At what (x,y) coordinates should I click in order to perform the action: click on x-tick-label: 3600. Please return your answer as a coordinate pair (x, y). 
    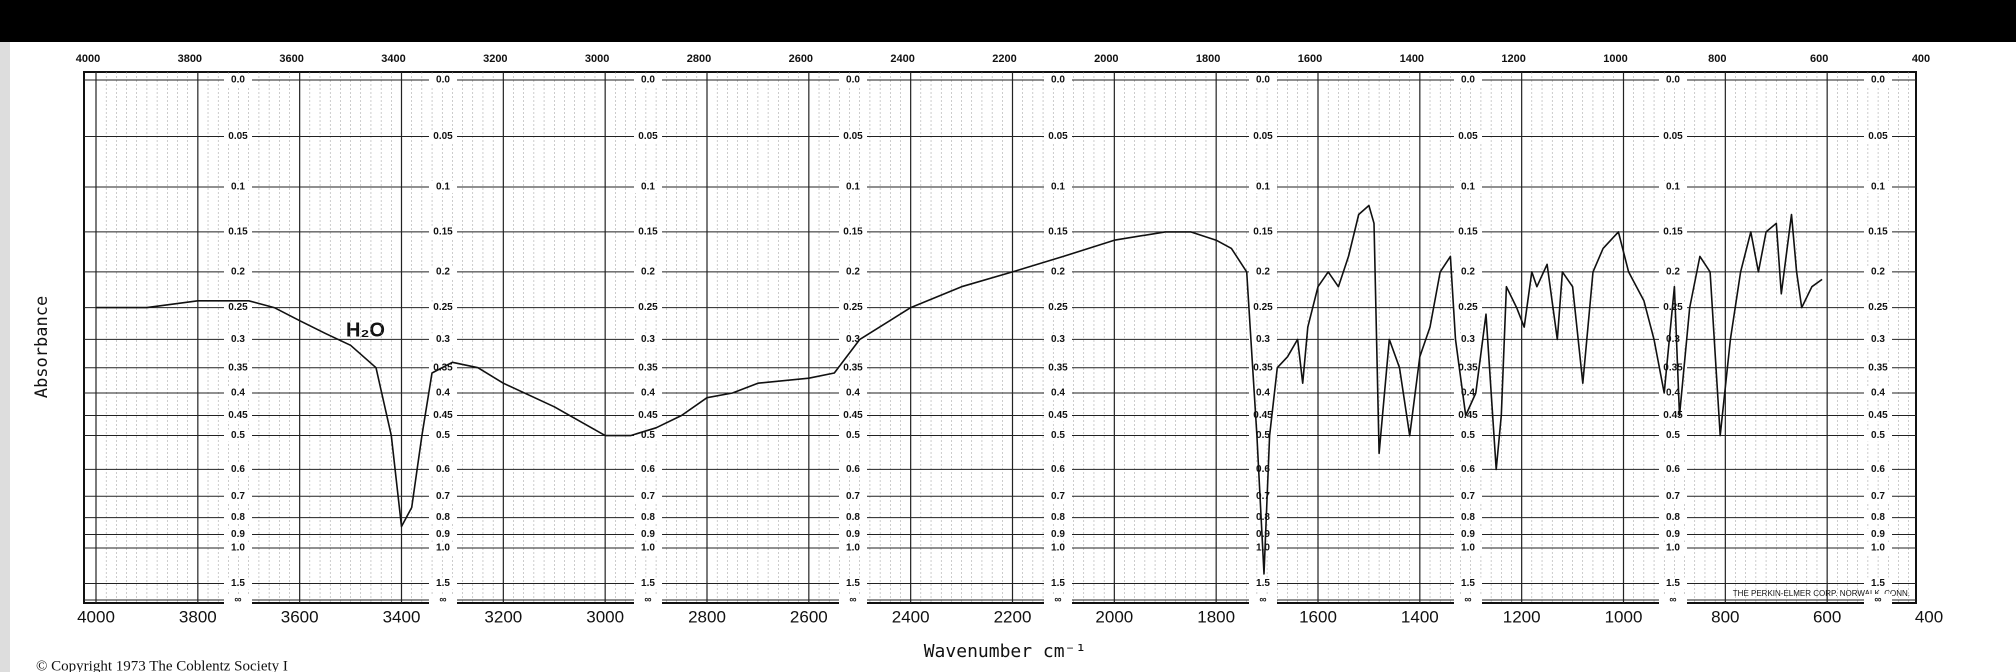
    Looking at the image, I should click on (300, 616).